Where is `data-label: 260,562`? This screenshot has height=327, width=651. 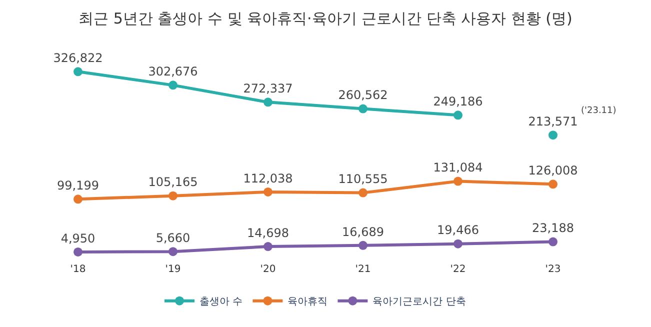 data-label: 260,562 is located at coordinates (363, 95).